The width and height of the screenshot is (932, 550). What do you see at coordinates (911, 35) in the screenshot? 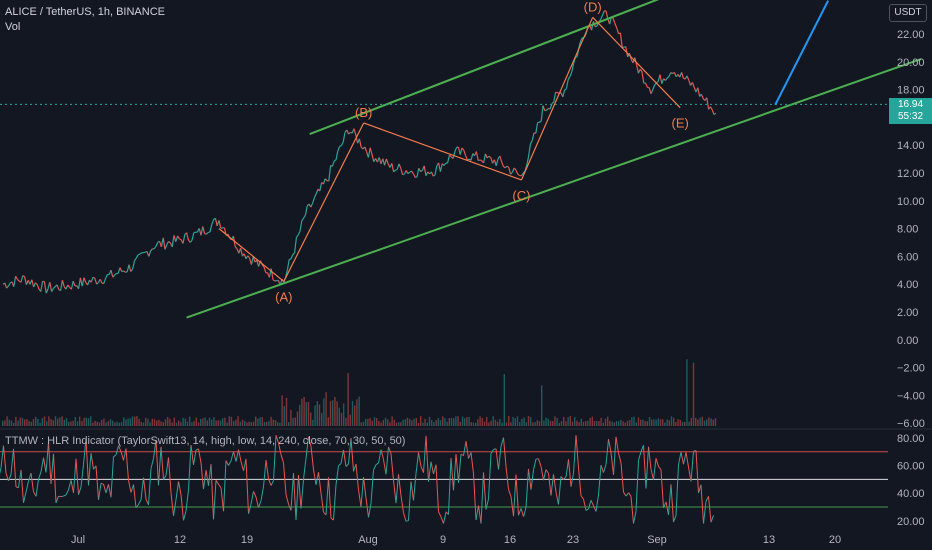
I see `y-tick-label: 22.00` at bounding box center [911, 35].